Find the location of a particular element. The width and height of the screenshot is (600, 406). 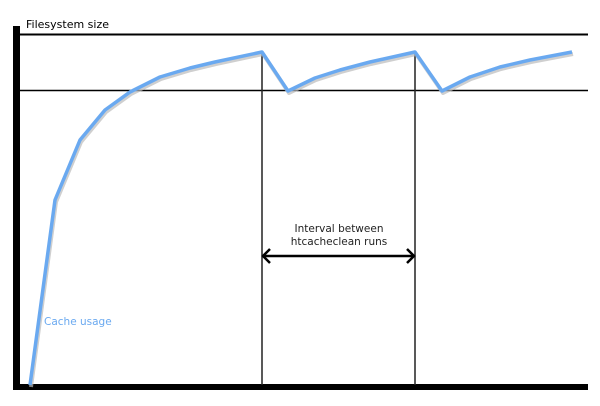

cache-usage-label: Cache usage is located at coordinates (78, 322).